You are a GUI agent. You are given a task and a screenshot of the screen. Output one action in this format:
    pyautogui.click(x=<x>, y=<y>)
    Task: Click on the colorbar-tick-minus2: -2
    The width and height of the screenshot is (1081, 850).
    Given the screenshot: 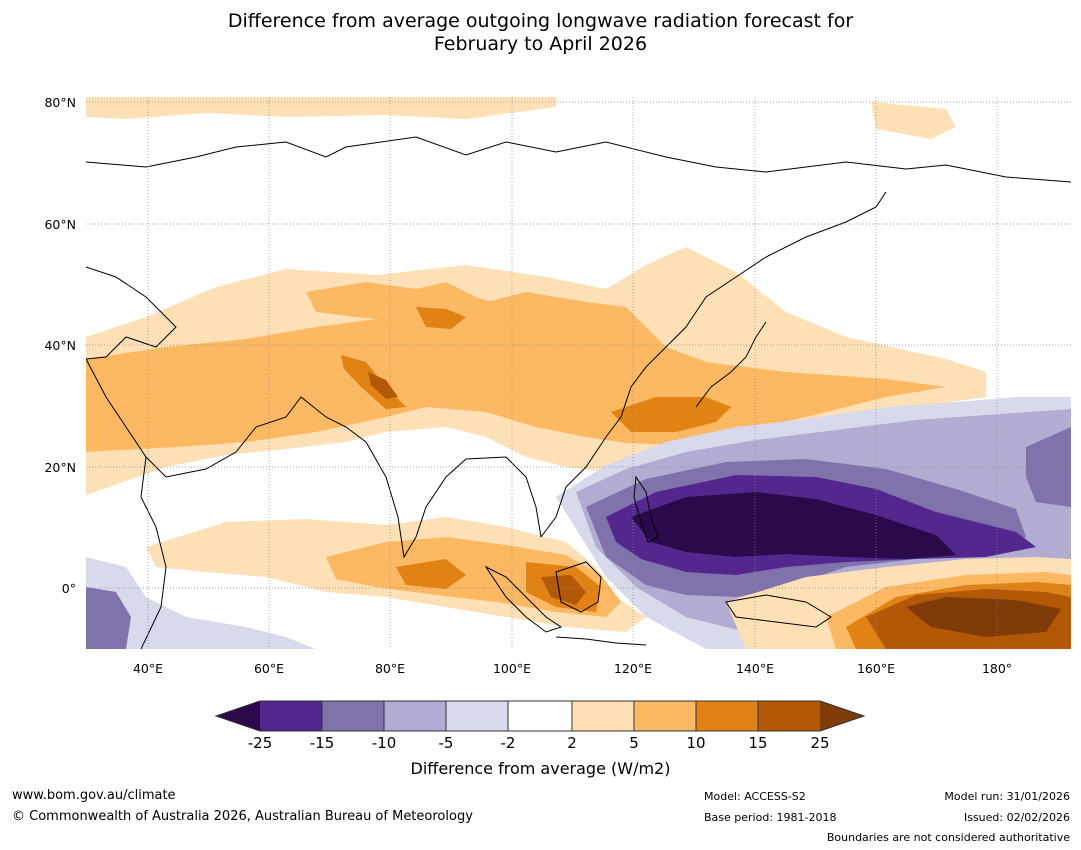 What is the action you would take?
    pyautogui.click(x=508, y=743)
    